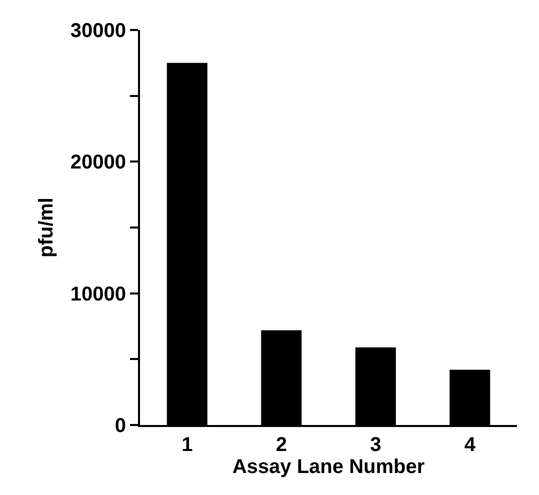 Image resolution: width=539 pixels, height=495 pixels. I want to click on x-tick-label: 4, so click(470, 445).